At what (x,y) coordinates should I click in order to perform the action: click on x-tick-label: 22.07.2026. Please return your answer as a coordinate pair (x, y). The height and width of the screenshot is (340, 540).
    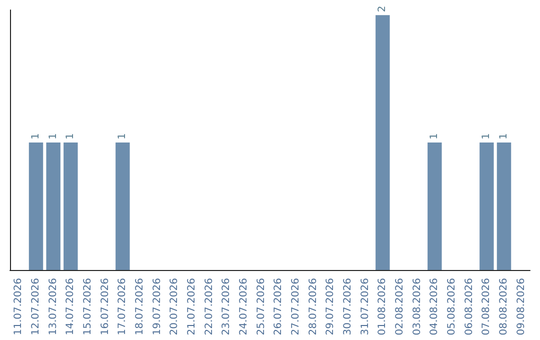
    Looking at the image, I should click on (209, 307).